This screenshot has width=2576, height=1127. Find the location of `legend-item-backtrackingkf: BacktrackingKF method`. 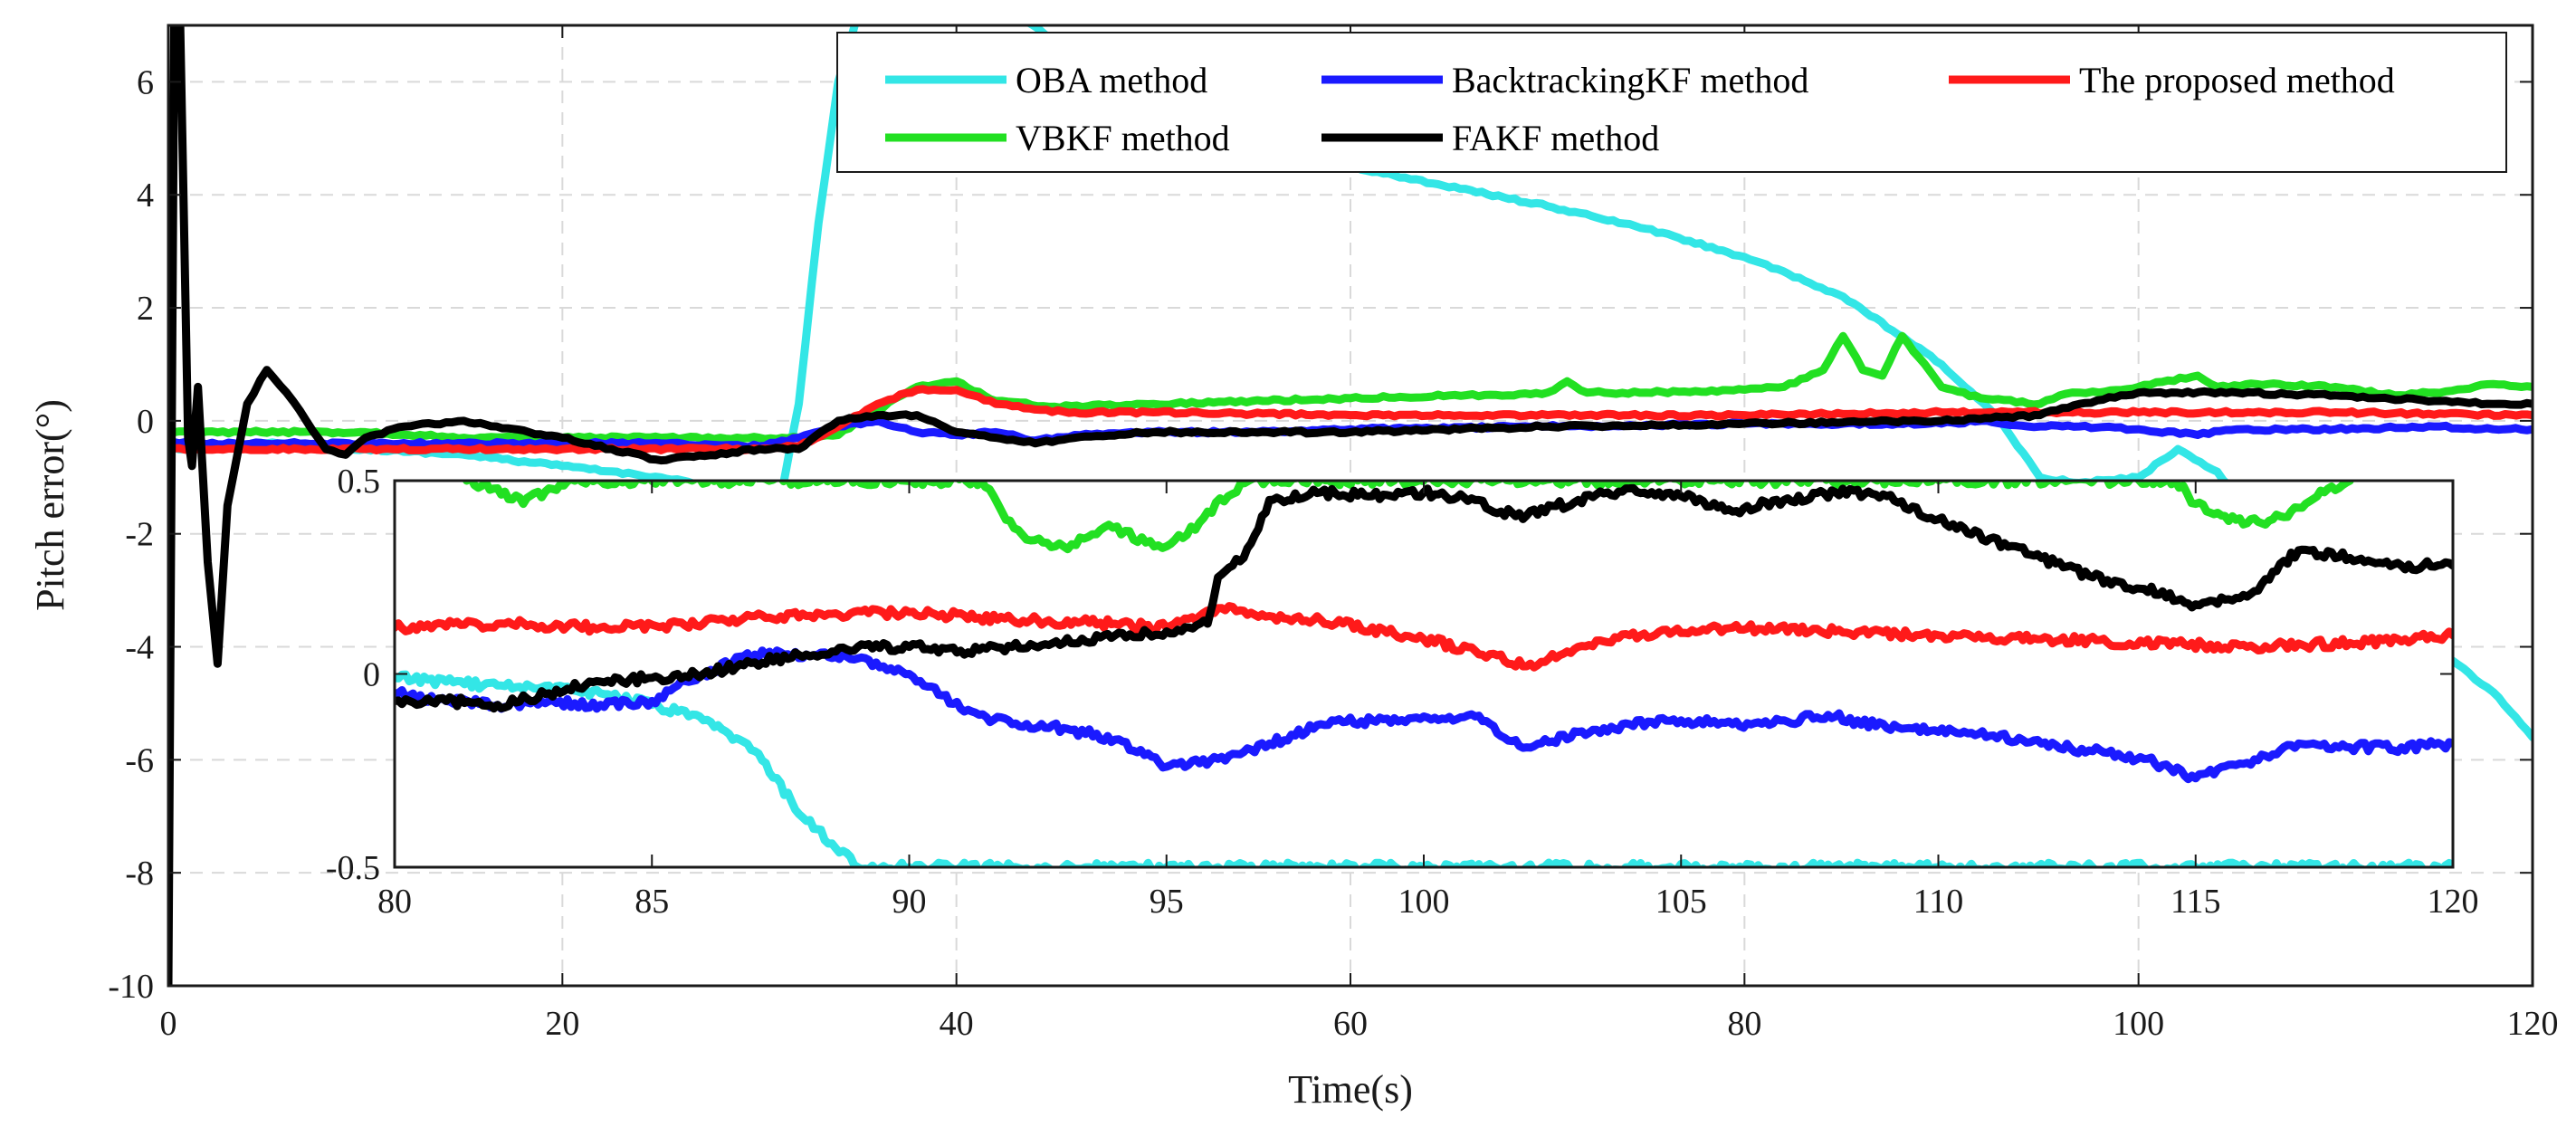

legend-item-backtrackingkf: BacktrackingKF method is located at coordinates (1565, 80).